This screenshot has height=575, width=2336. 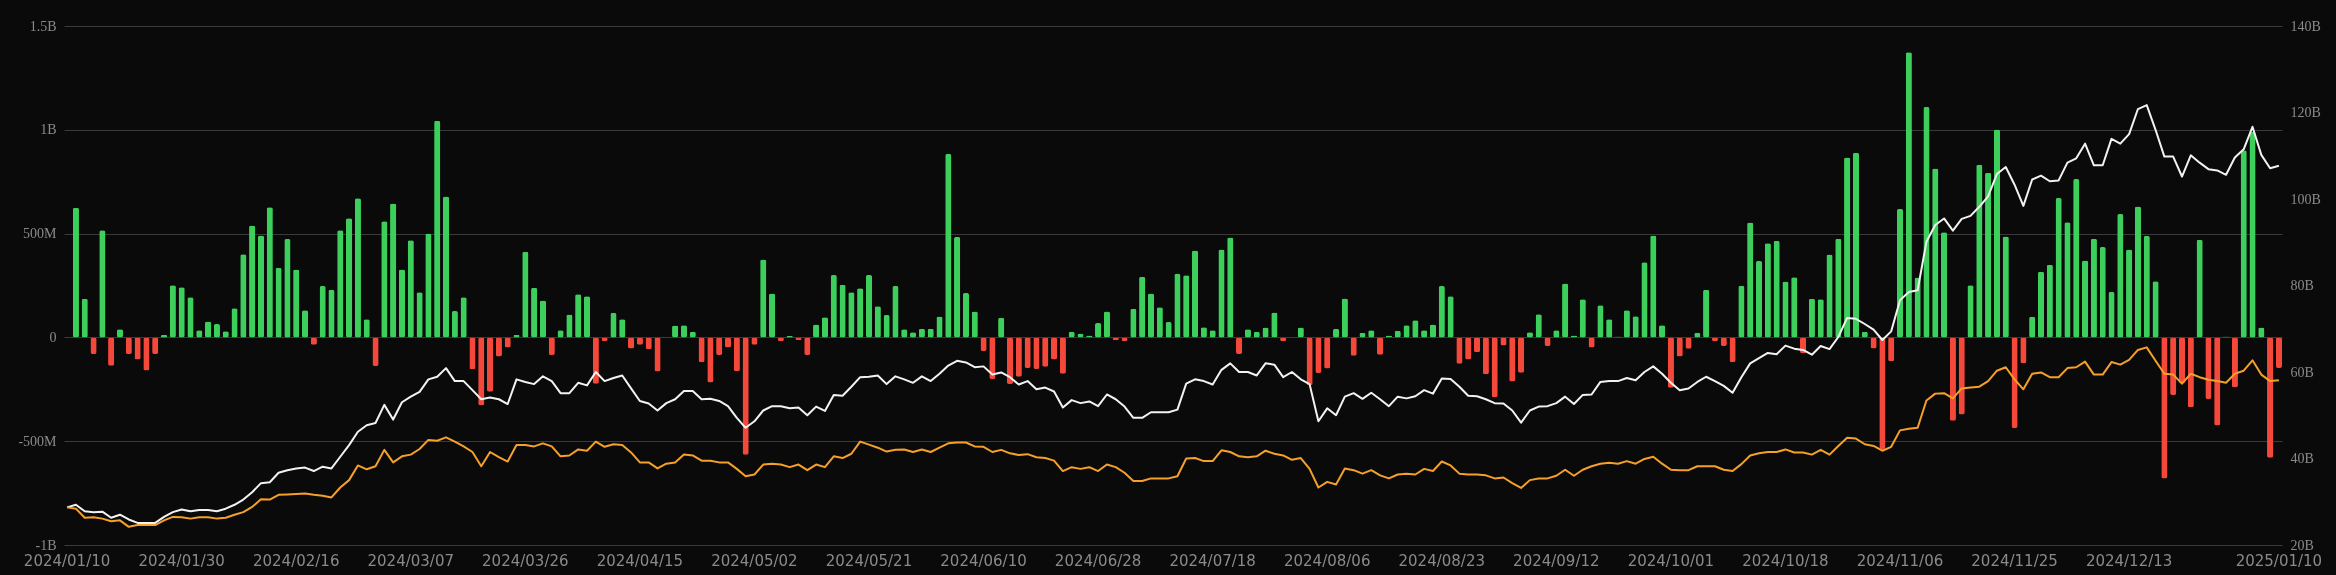 I want to click on y2-tick-label: 140B, so click(x=2305, y=26).